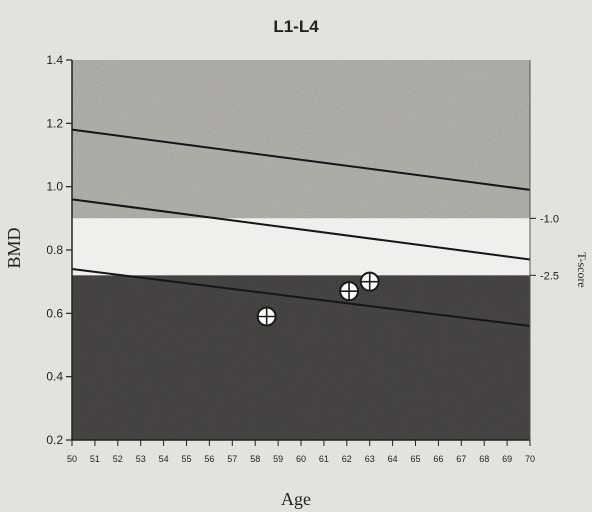  What do you see at coordinates (95, 459) in the screenshot?
I see `x-tick-label: 51` at bounding box center [95, 459].